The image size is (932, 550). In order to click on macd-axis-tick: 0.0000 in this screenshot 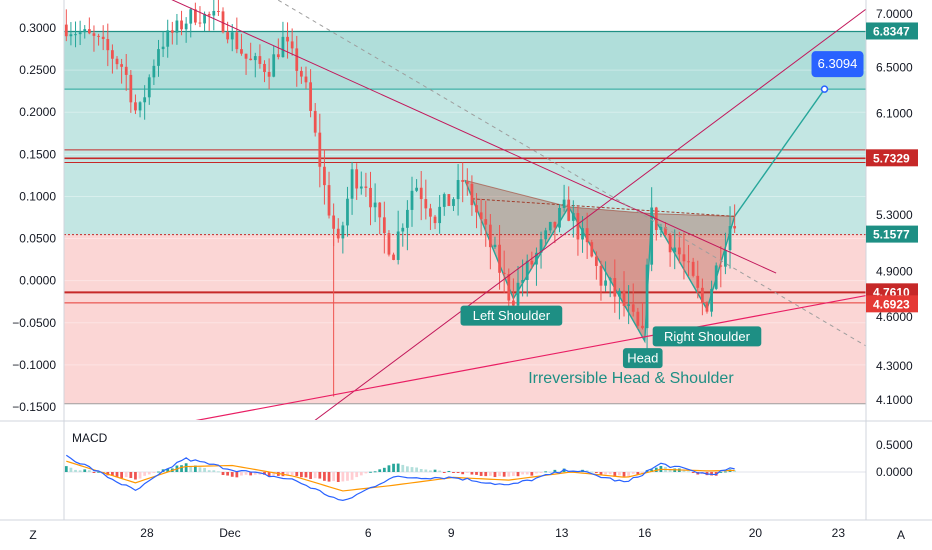, I will do `click(894, 472)`.